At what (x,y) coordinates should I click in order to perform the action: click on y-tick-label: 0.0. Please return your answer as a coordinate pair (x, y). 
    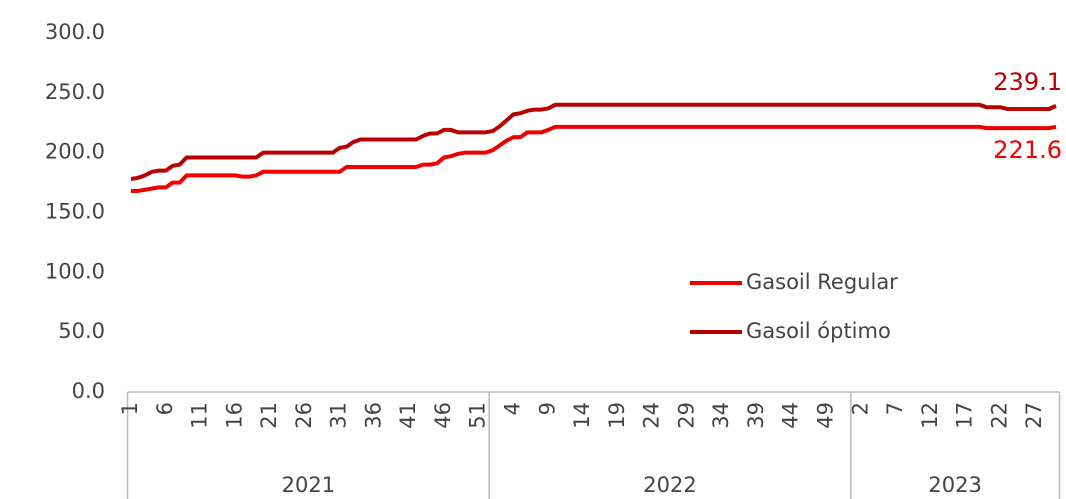
    Looking at the image, I should click on (88, 391).